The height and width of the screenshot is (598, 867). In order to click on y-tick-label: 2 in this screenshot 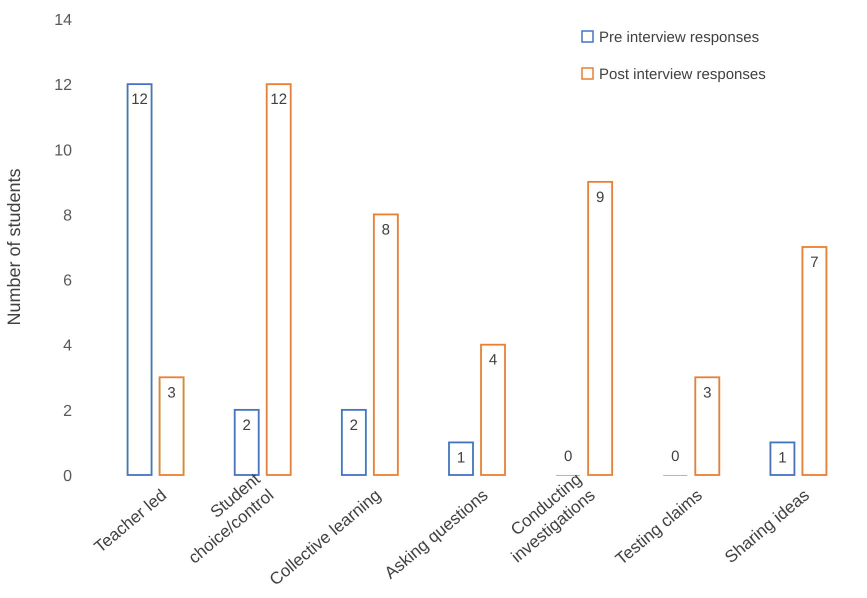, I will do `click(67, 411)`.